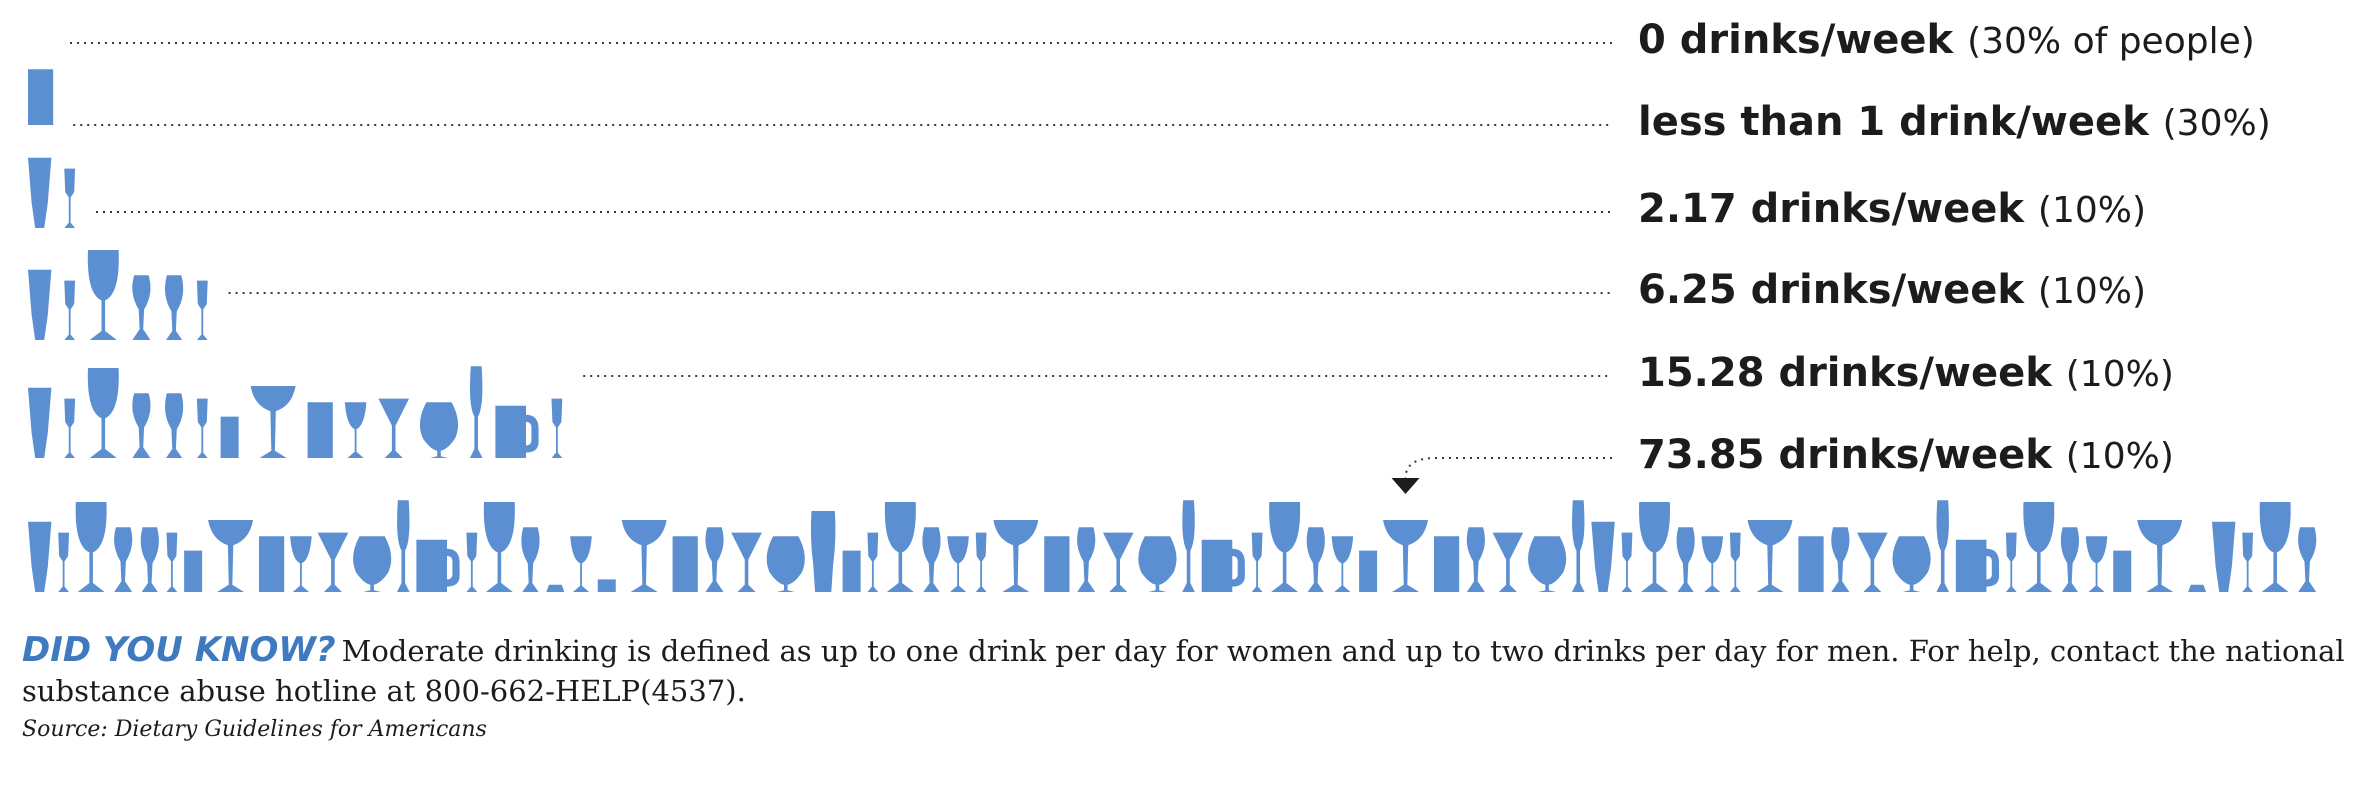 This screenshot has height=790, width=2364. What do you see at coordinates (1946, 40) in the screenshot?
I see `row-label-1: 0 drinks/week (30% of people)` at bounding box center [1946, 40].